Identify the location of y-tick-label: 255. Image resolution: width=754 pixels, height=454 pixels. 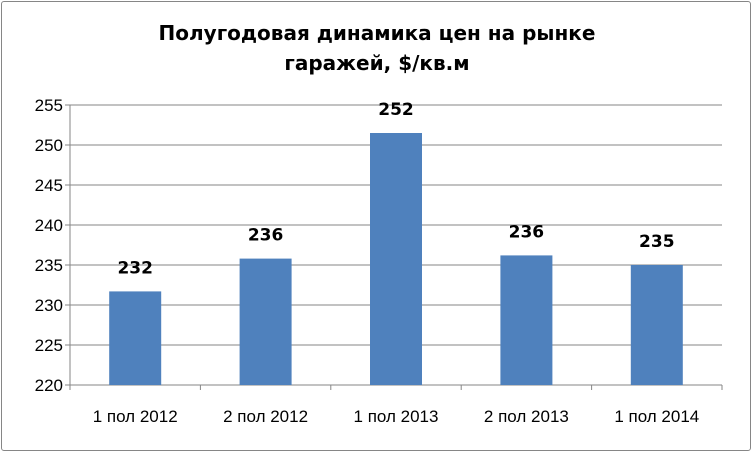
(49, 105).